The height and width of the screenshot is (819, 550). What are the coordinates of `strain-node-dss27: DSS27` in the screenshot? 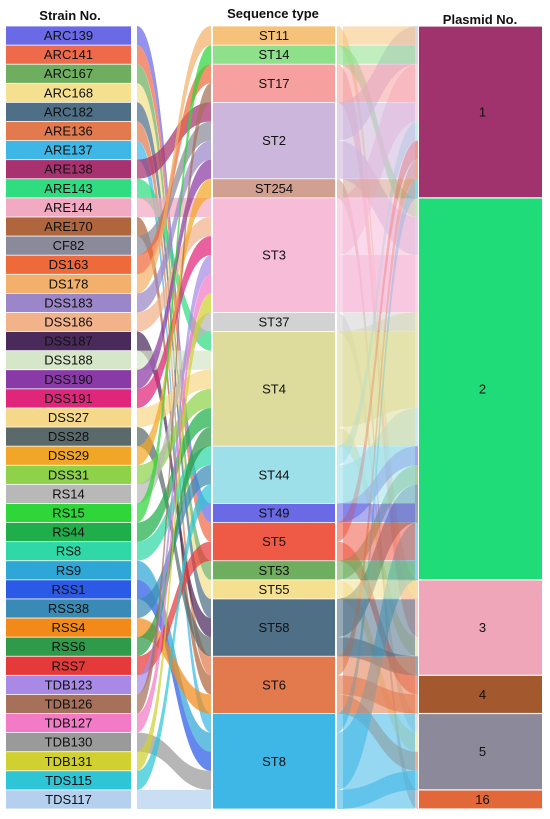 It's located at (68, 417).